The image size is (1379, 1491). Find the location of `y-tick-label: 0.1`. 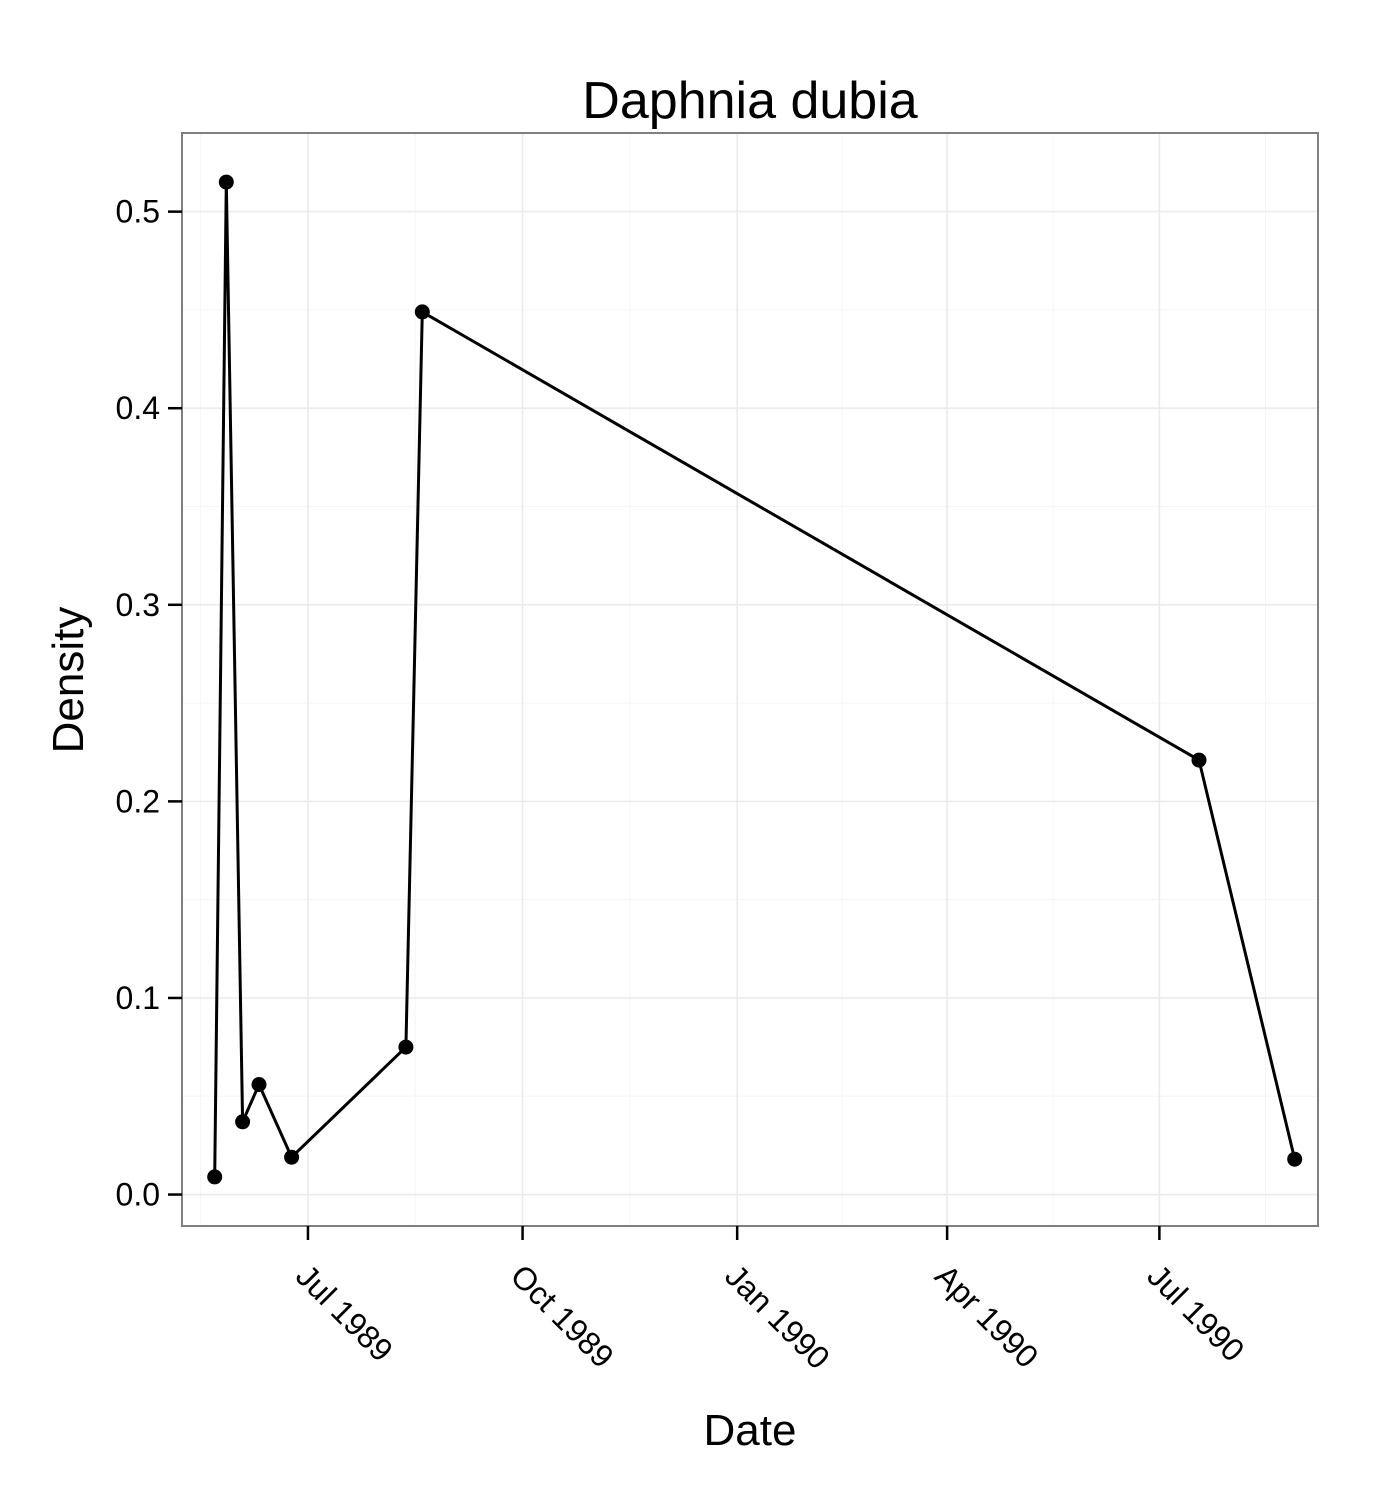

y-tick-label: 0.1 is located at coordinates (138, 998).